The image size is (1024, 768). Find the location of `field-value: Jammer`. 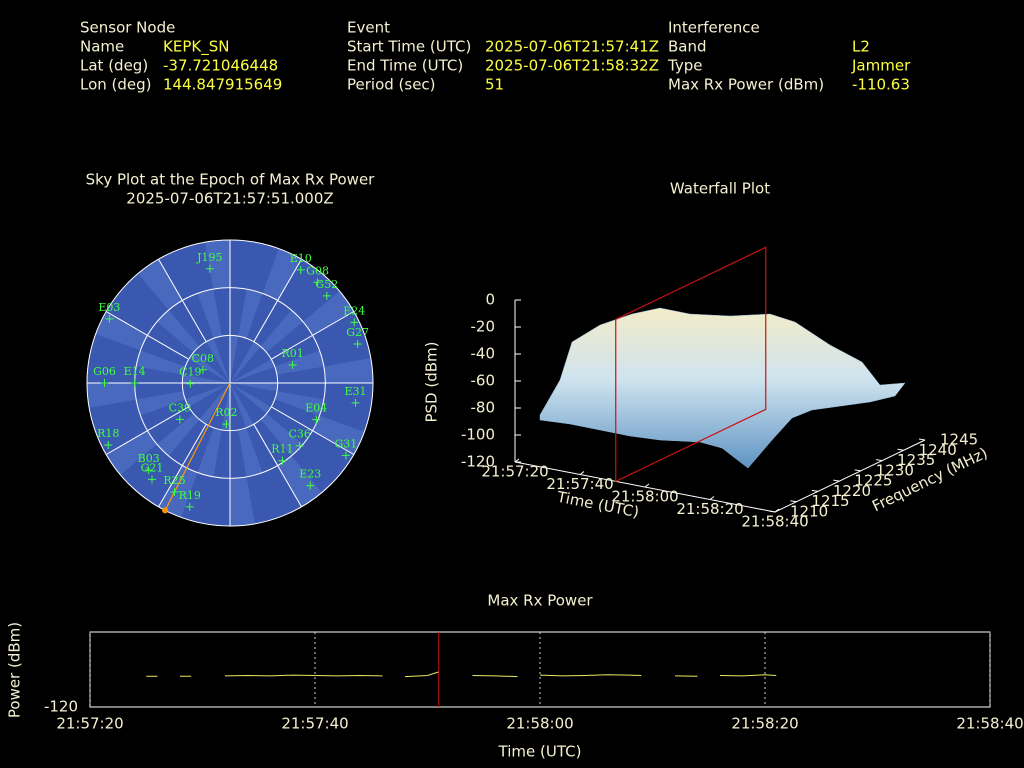

field-value: Jammer is located at coordinates (881, 66).